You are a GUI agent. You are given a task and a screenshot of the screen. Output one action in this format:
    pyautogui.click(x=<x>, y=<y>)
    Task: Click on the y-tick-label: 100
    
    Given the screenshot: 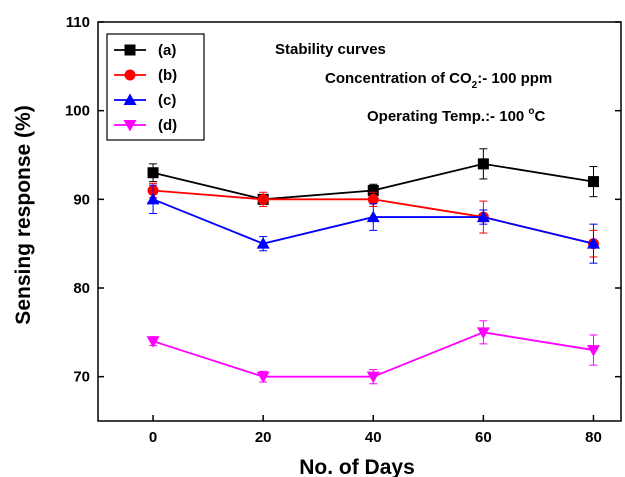 What is the action you would take?
    pyautogui.click(x=77, y=111)
    